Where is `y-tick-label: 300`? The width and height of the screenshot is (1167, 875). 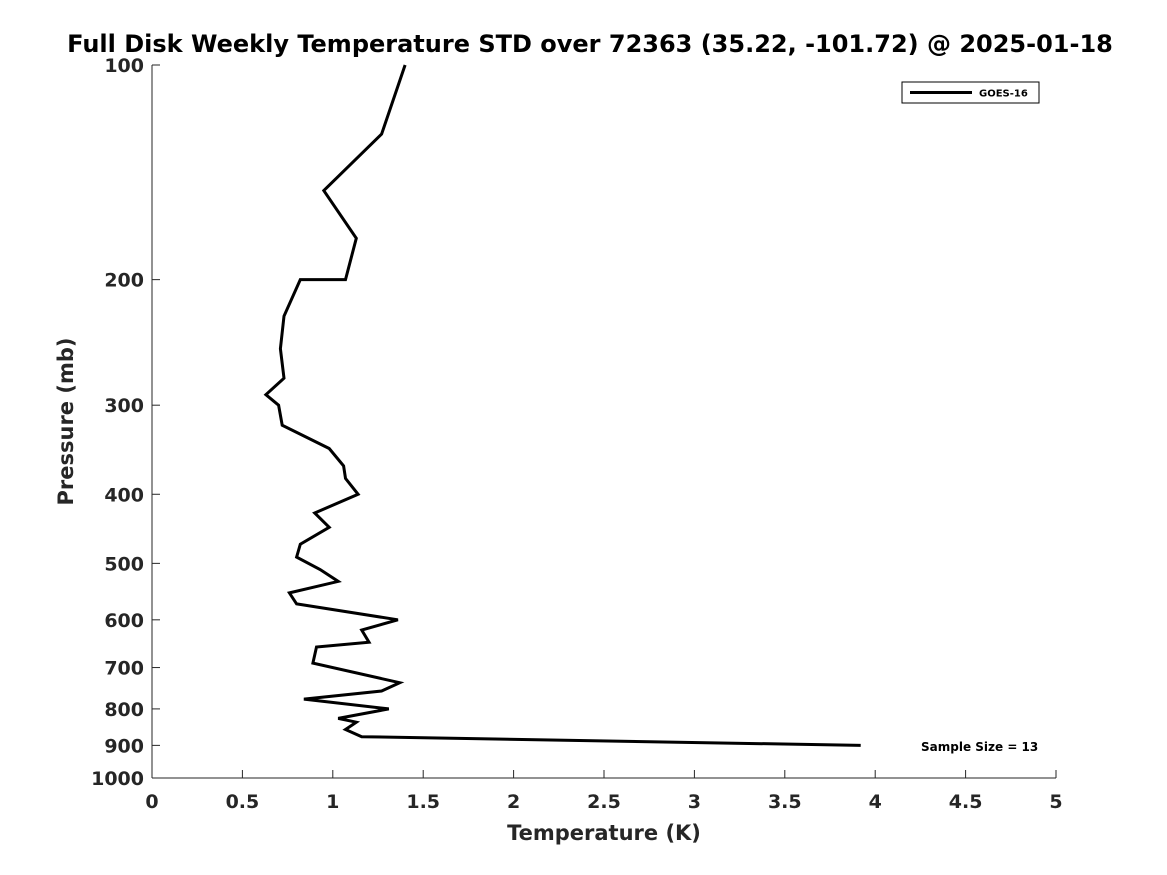
y-tick-label: 300 is located at coordinates (124, 406).